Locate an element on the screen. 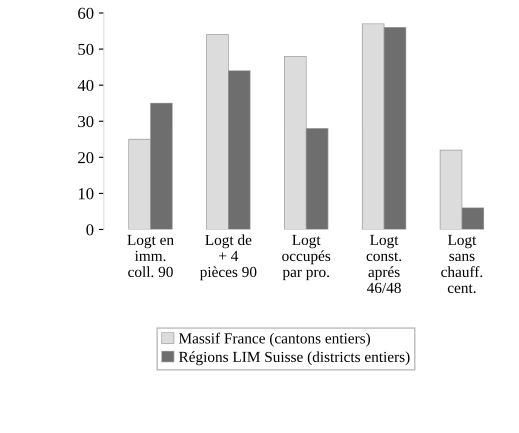 The width and height of the screenshot is (519, 433). y-tick-label: 0 is located at coordinates (90, 230).